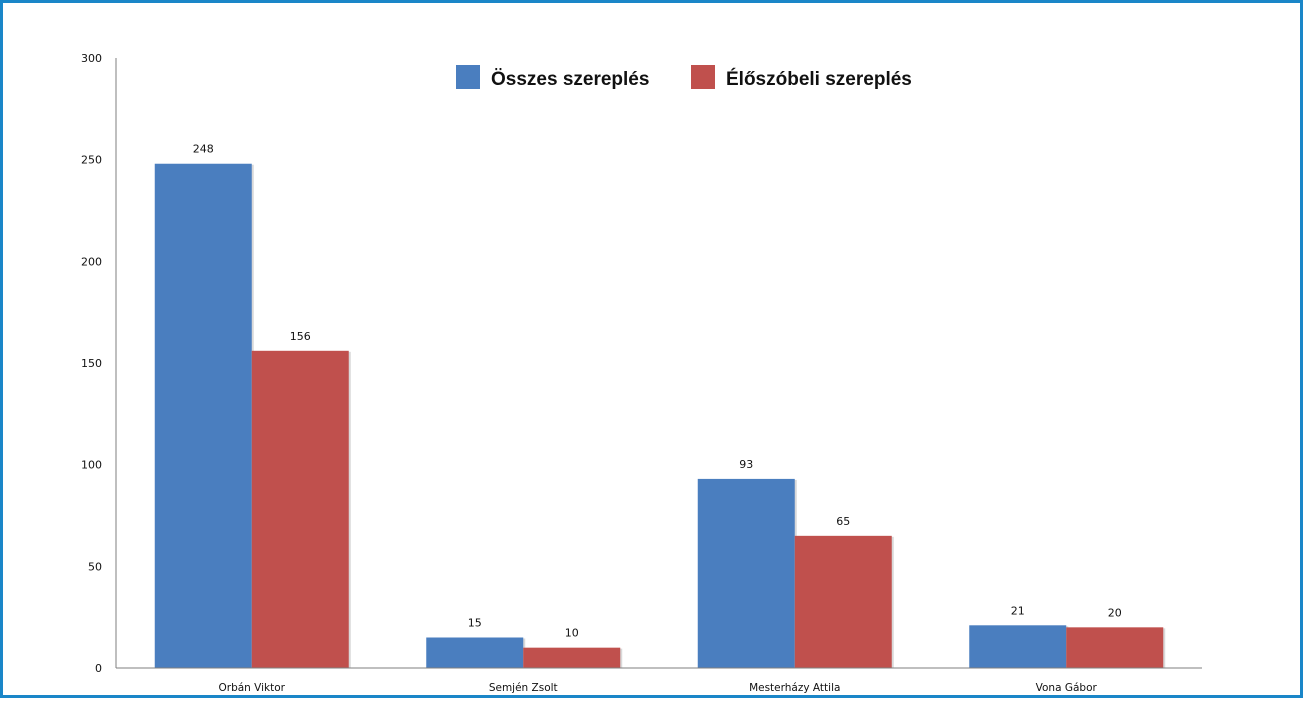 The height and width of the screenshot is (701, 1303). What do you see at coordinates (95, 566) in the screenshot?
I see `y-tick-label: 50` at bounding box center [95, 566].